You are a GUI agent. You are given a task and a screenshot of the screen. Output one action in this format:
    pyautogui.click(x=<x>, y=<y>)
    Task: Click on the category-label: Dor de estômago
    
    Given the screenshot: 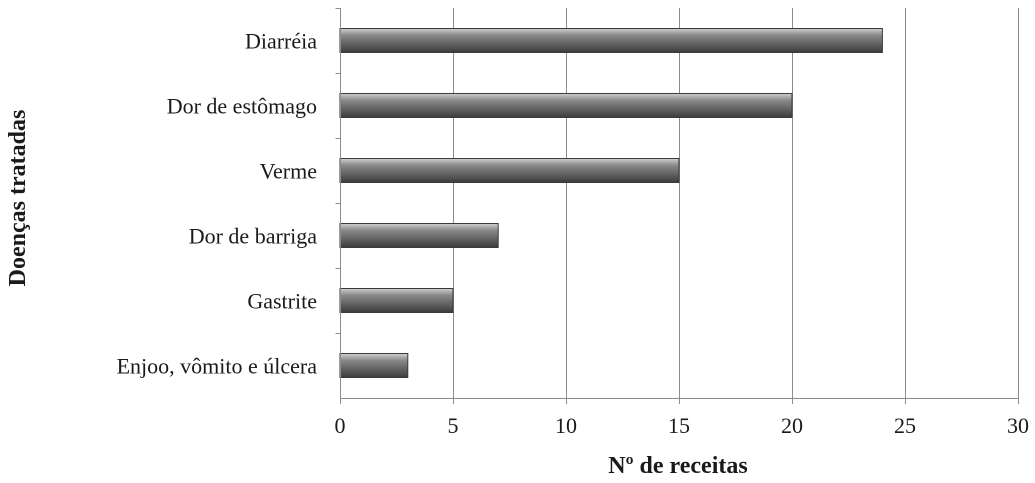 What is the action you would take?
    pyautogui.click(x=242, y=106)
    